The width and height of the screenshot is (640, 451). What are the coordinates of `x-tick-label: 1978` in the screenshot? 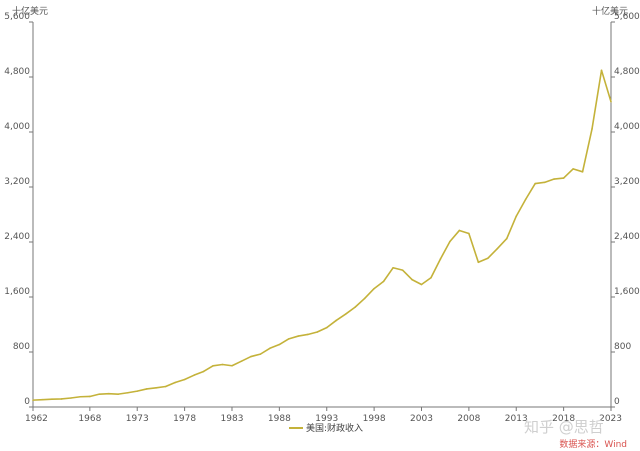 It's located at (184, 419).